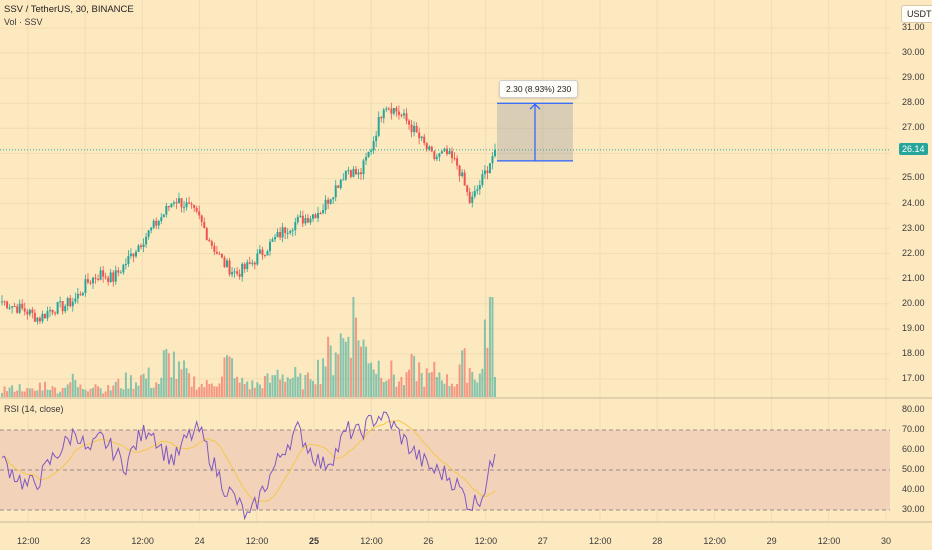 The height and width of the screenshot is (550, 932). What do you see at coordinates (535, 132) in the screenshot?
I see `price-range-measure` at bounding box center [535, 132].